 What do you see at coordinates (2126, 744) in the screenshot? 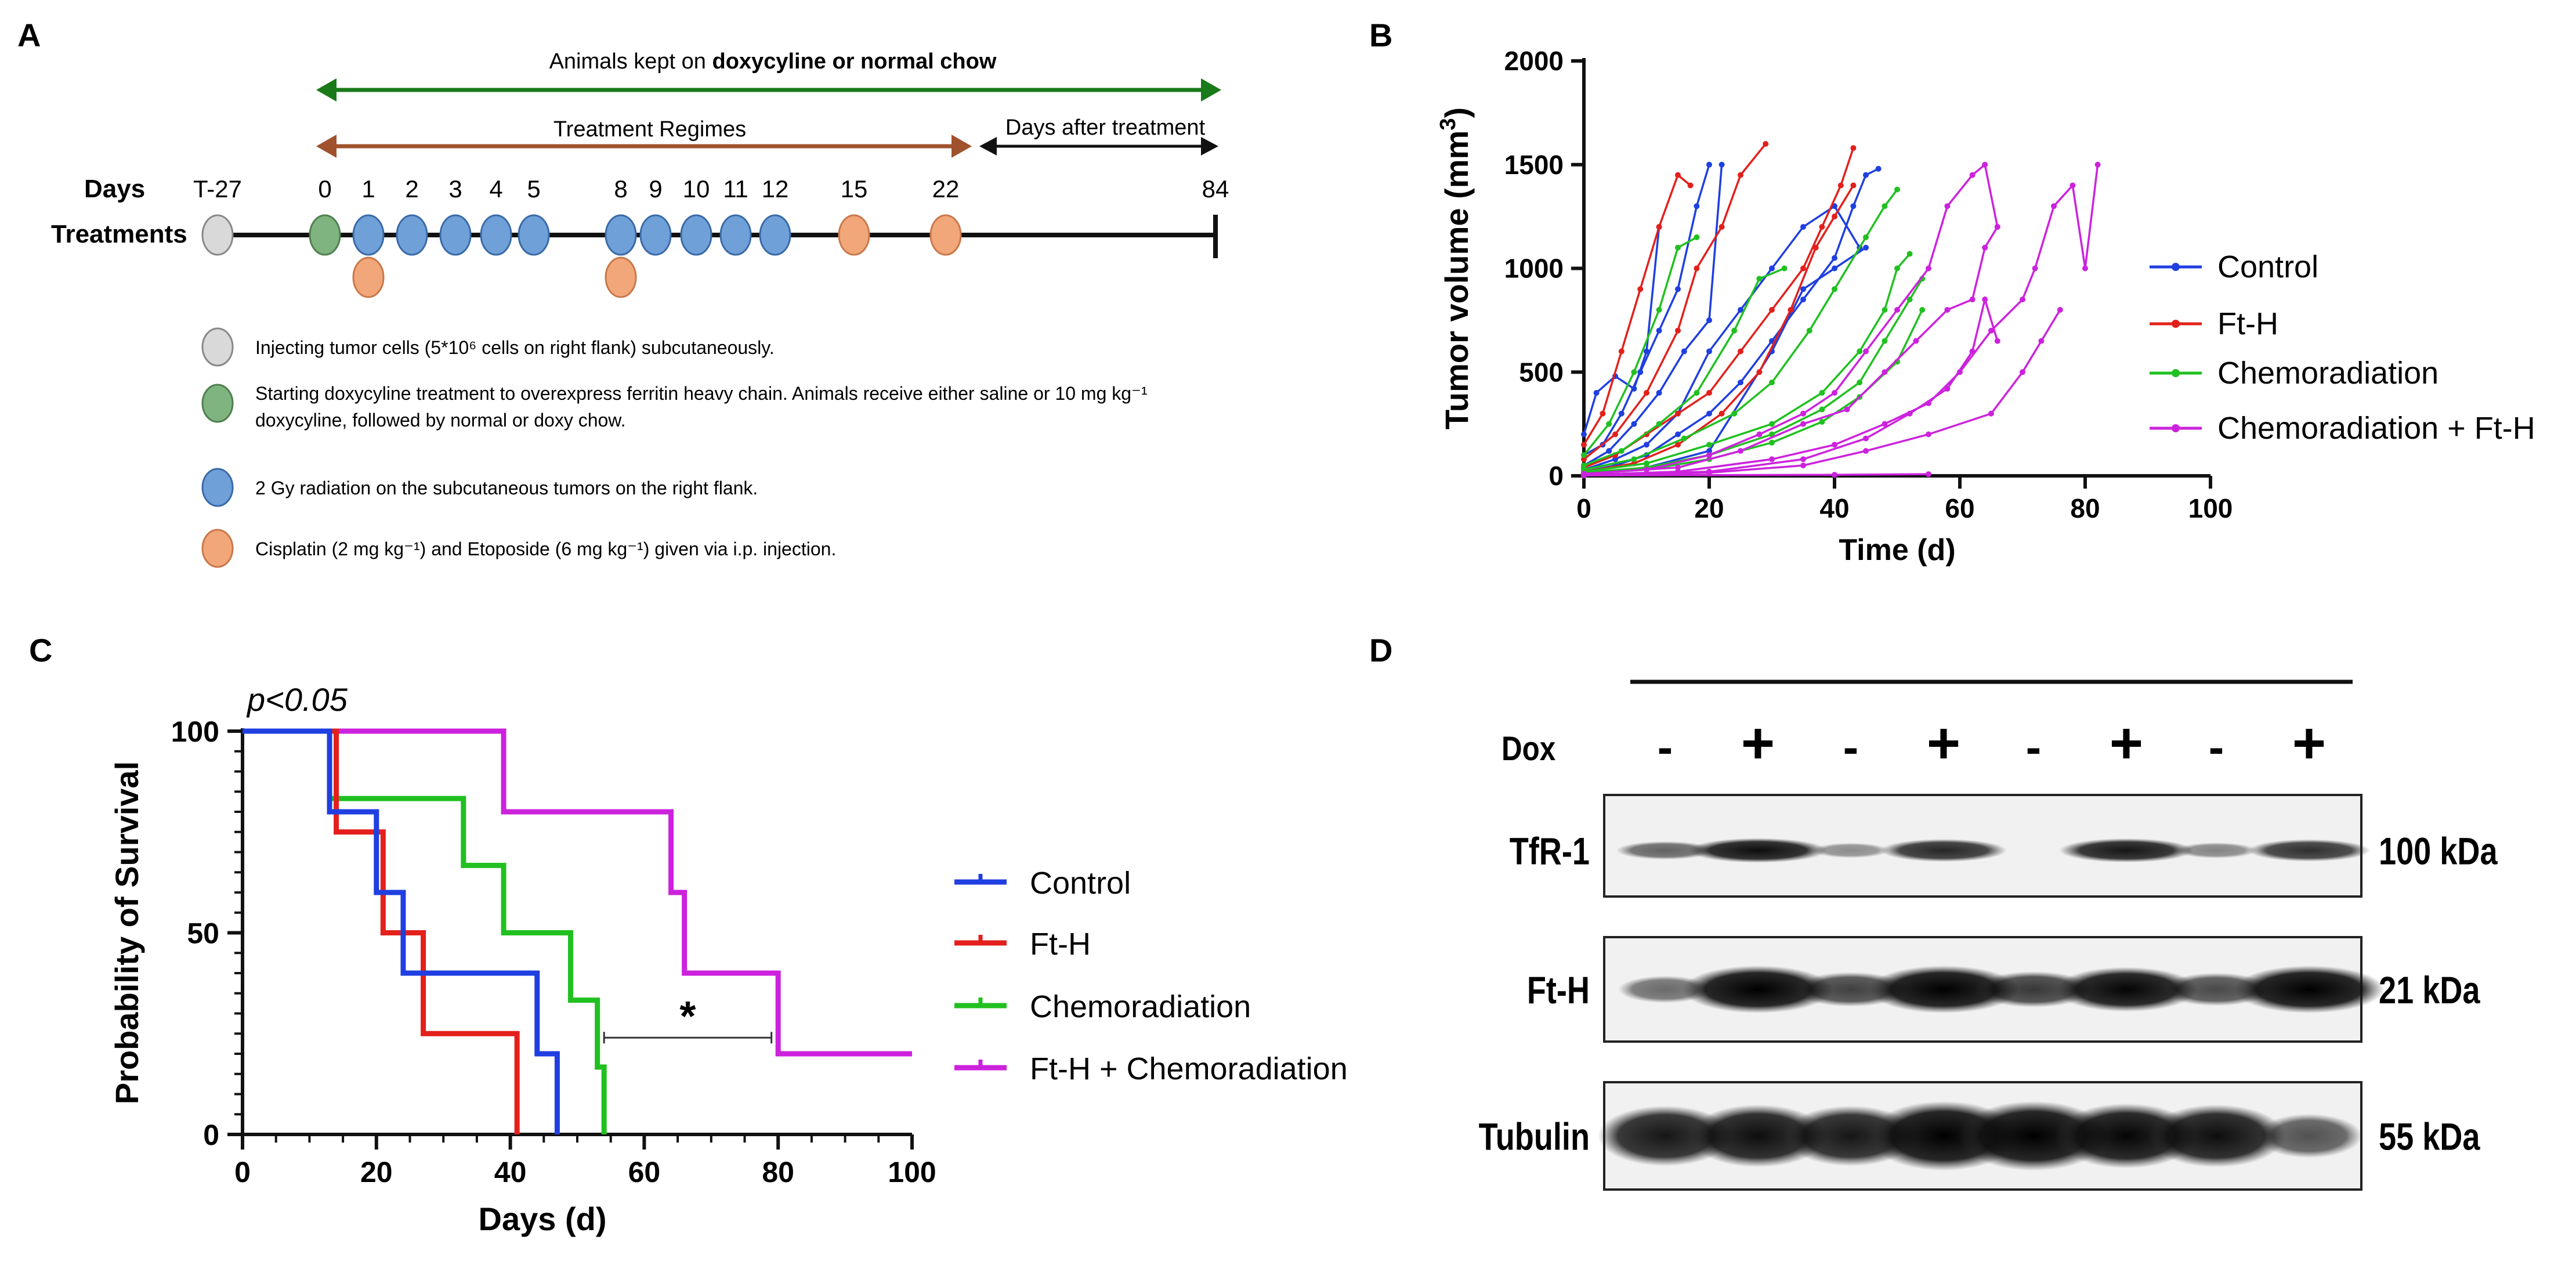
I see `dox-plus: +` at bounding box center [2126, 744].